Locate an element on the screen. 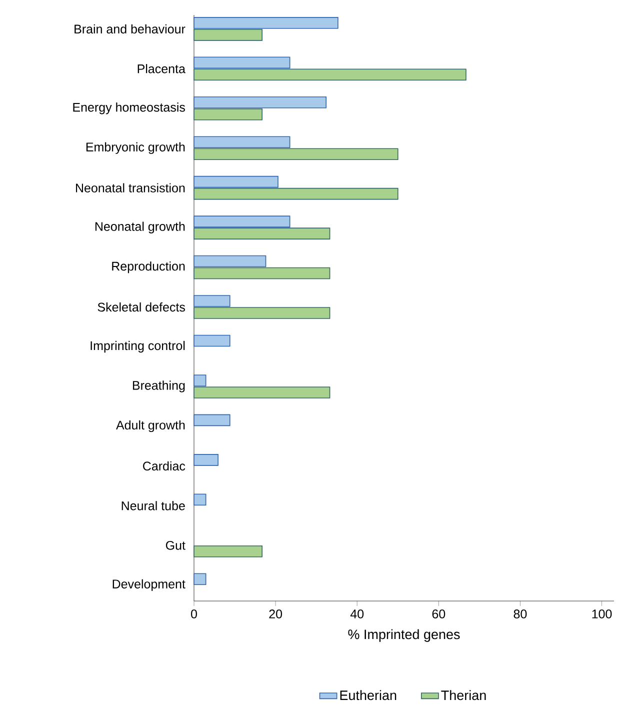 The image size is (624, 715). y-tick-label: Embryonic growth is located at coordinates (135, 148).